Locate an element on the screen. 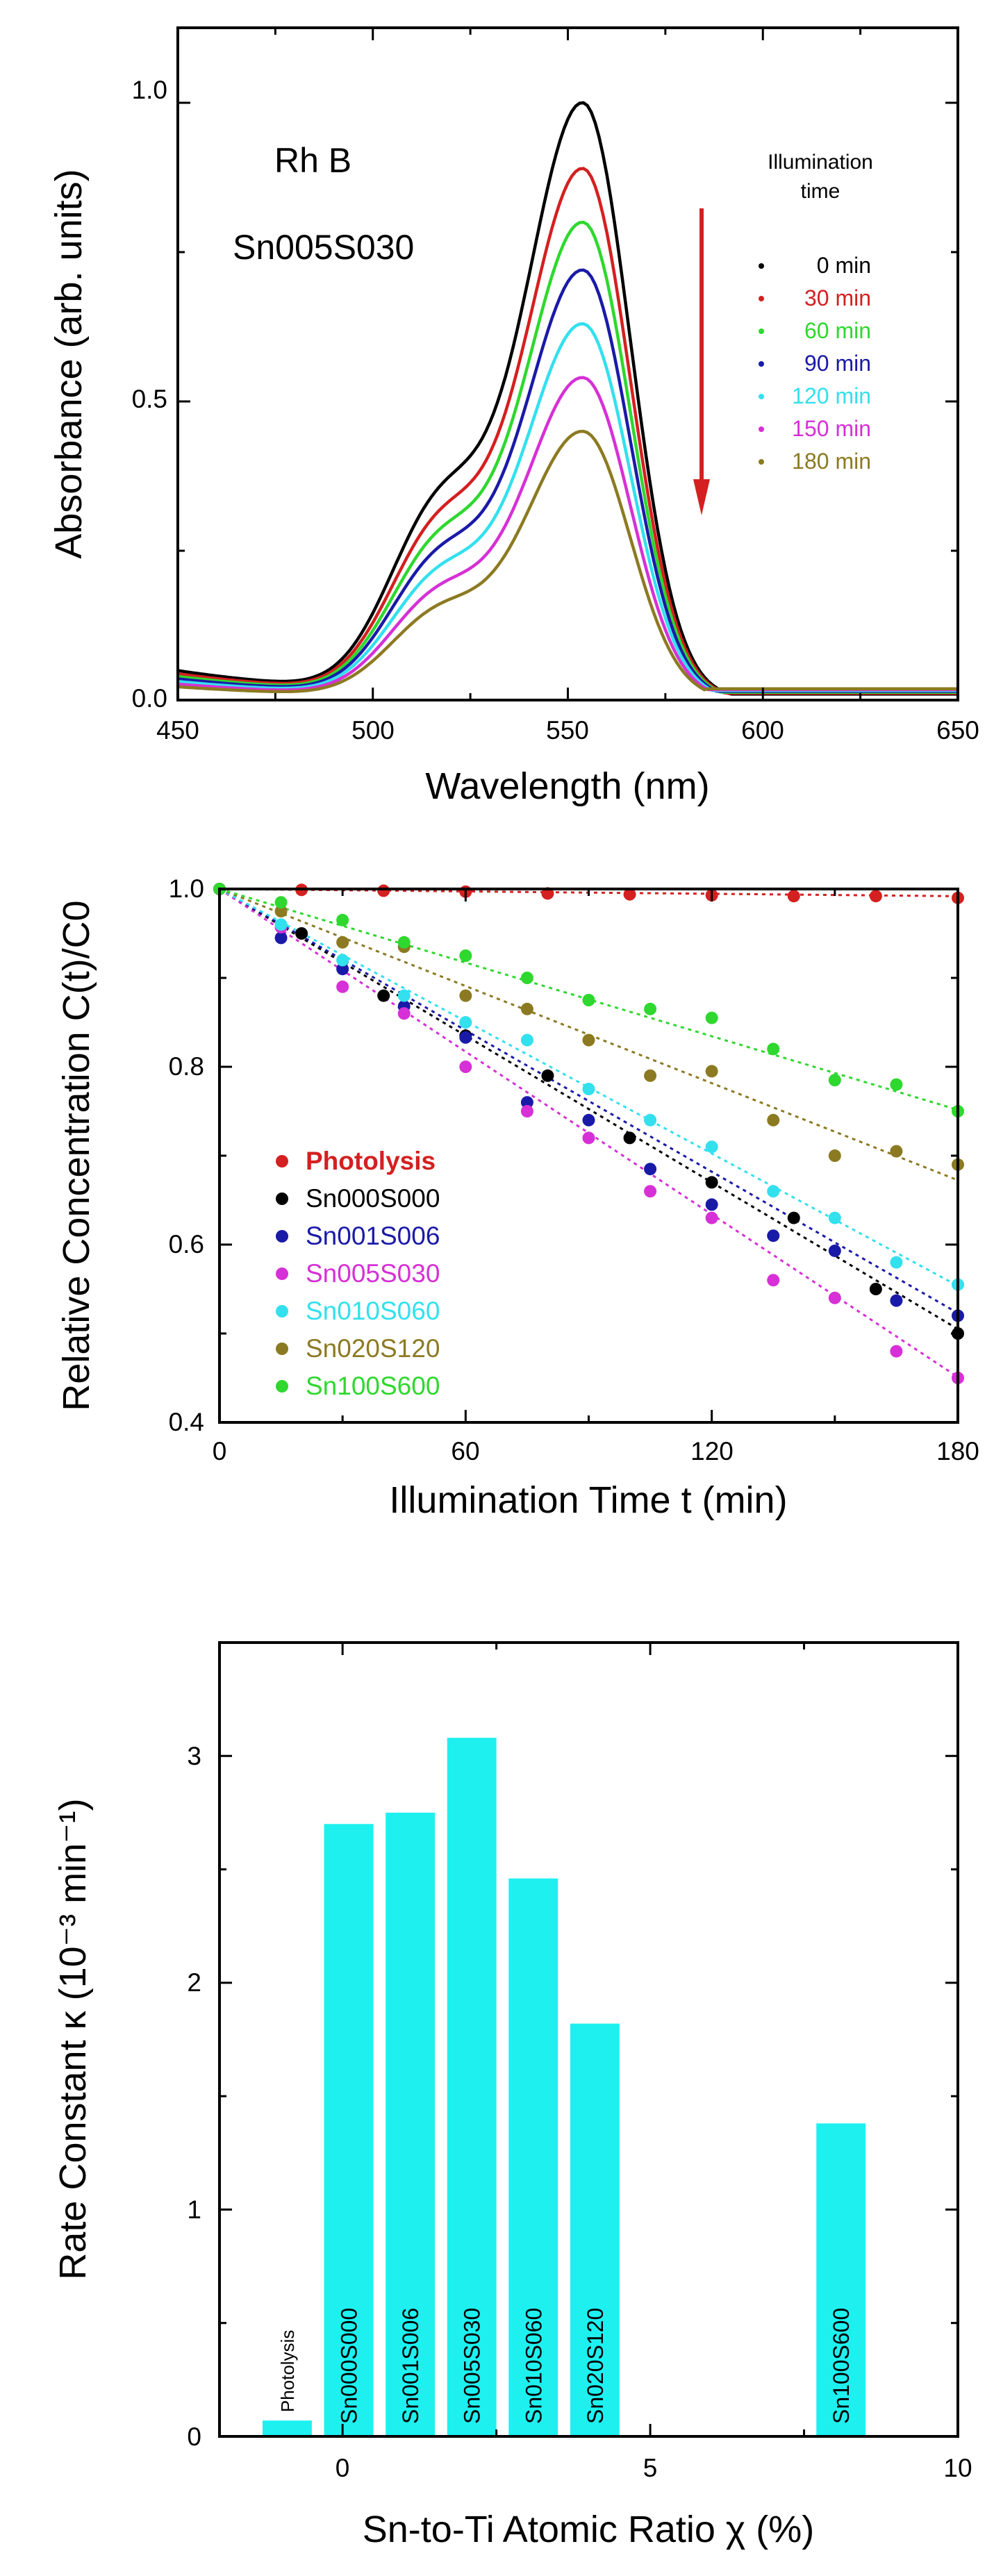 This screenshot has height=2576, width=994. legend-label: 180 min is located at coordinates (831, 461).